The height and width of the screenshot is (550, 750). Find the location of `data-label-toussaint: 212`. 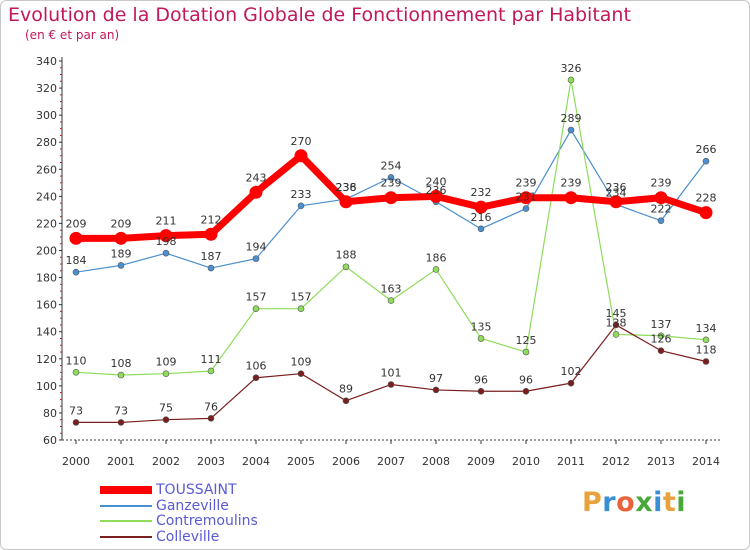

data-label-toussaint: 212 is located at coordinates (211, 219).